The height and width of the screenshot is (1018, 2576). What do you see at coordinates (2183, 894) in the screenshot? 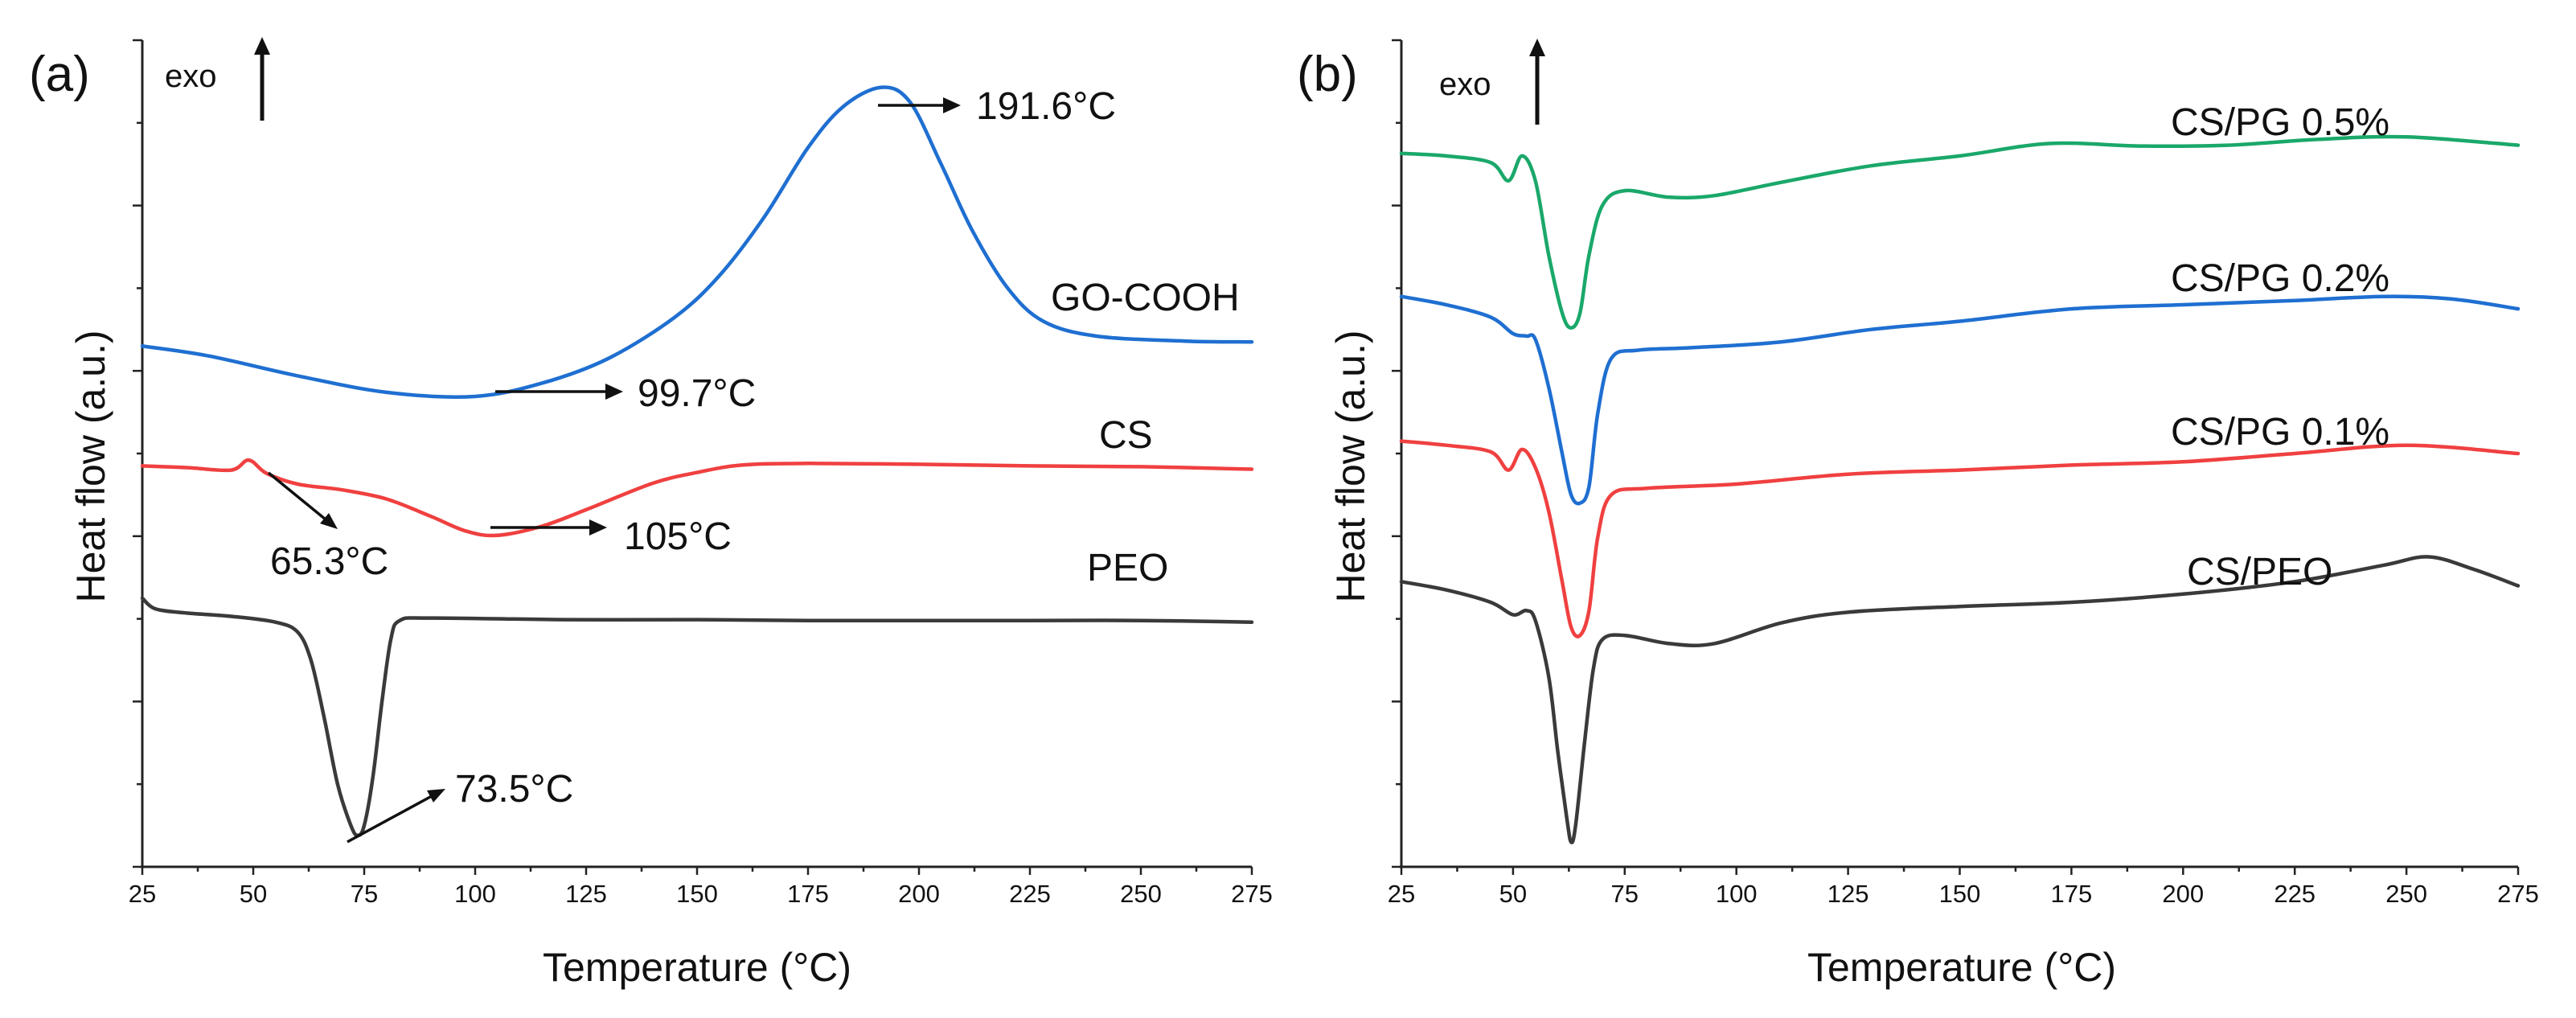
I see `panel-b-x-tick-label: 200` at bounding box center [2183, 894].